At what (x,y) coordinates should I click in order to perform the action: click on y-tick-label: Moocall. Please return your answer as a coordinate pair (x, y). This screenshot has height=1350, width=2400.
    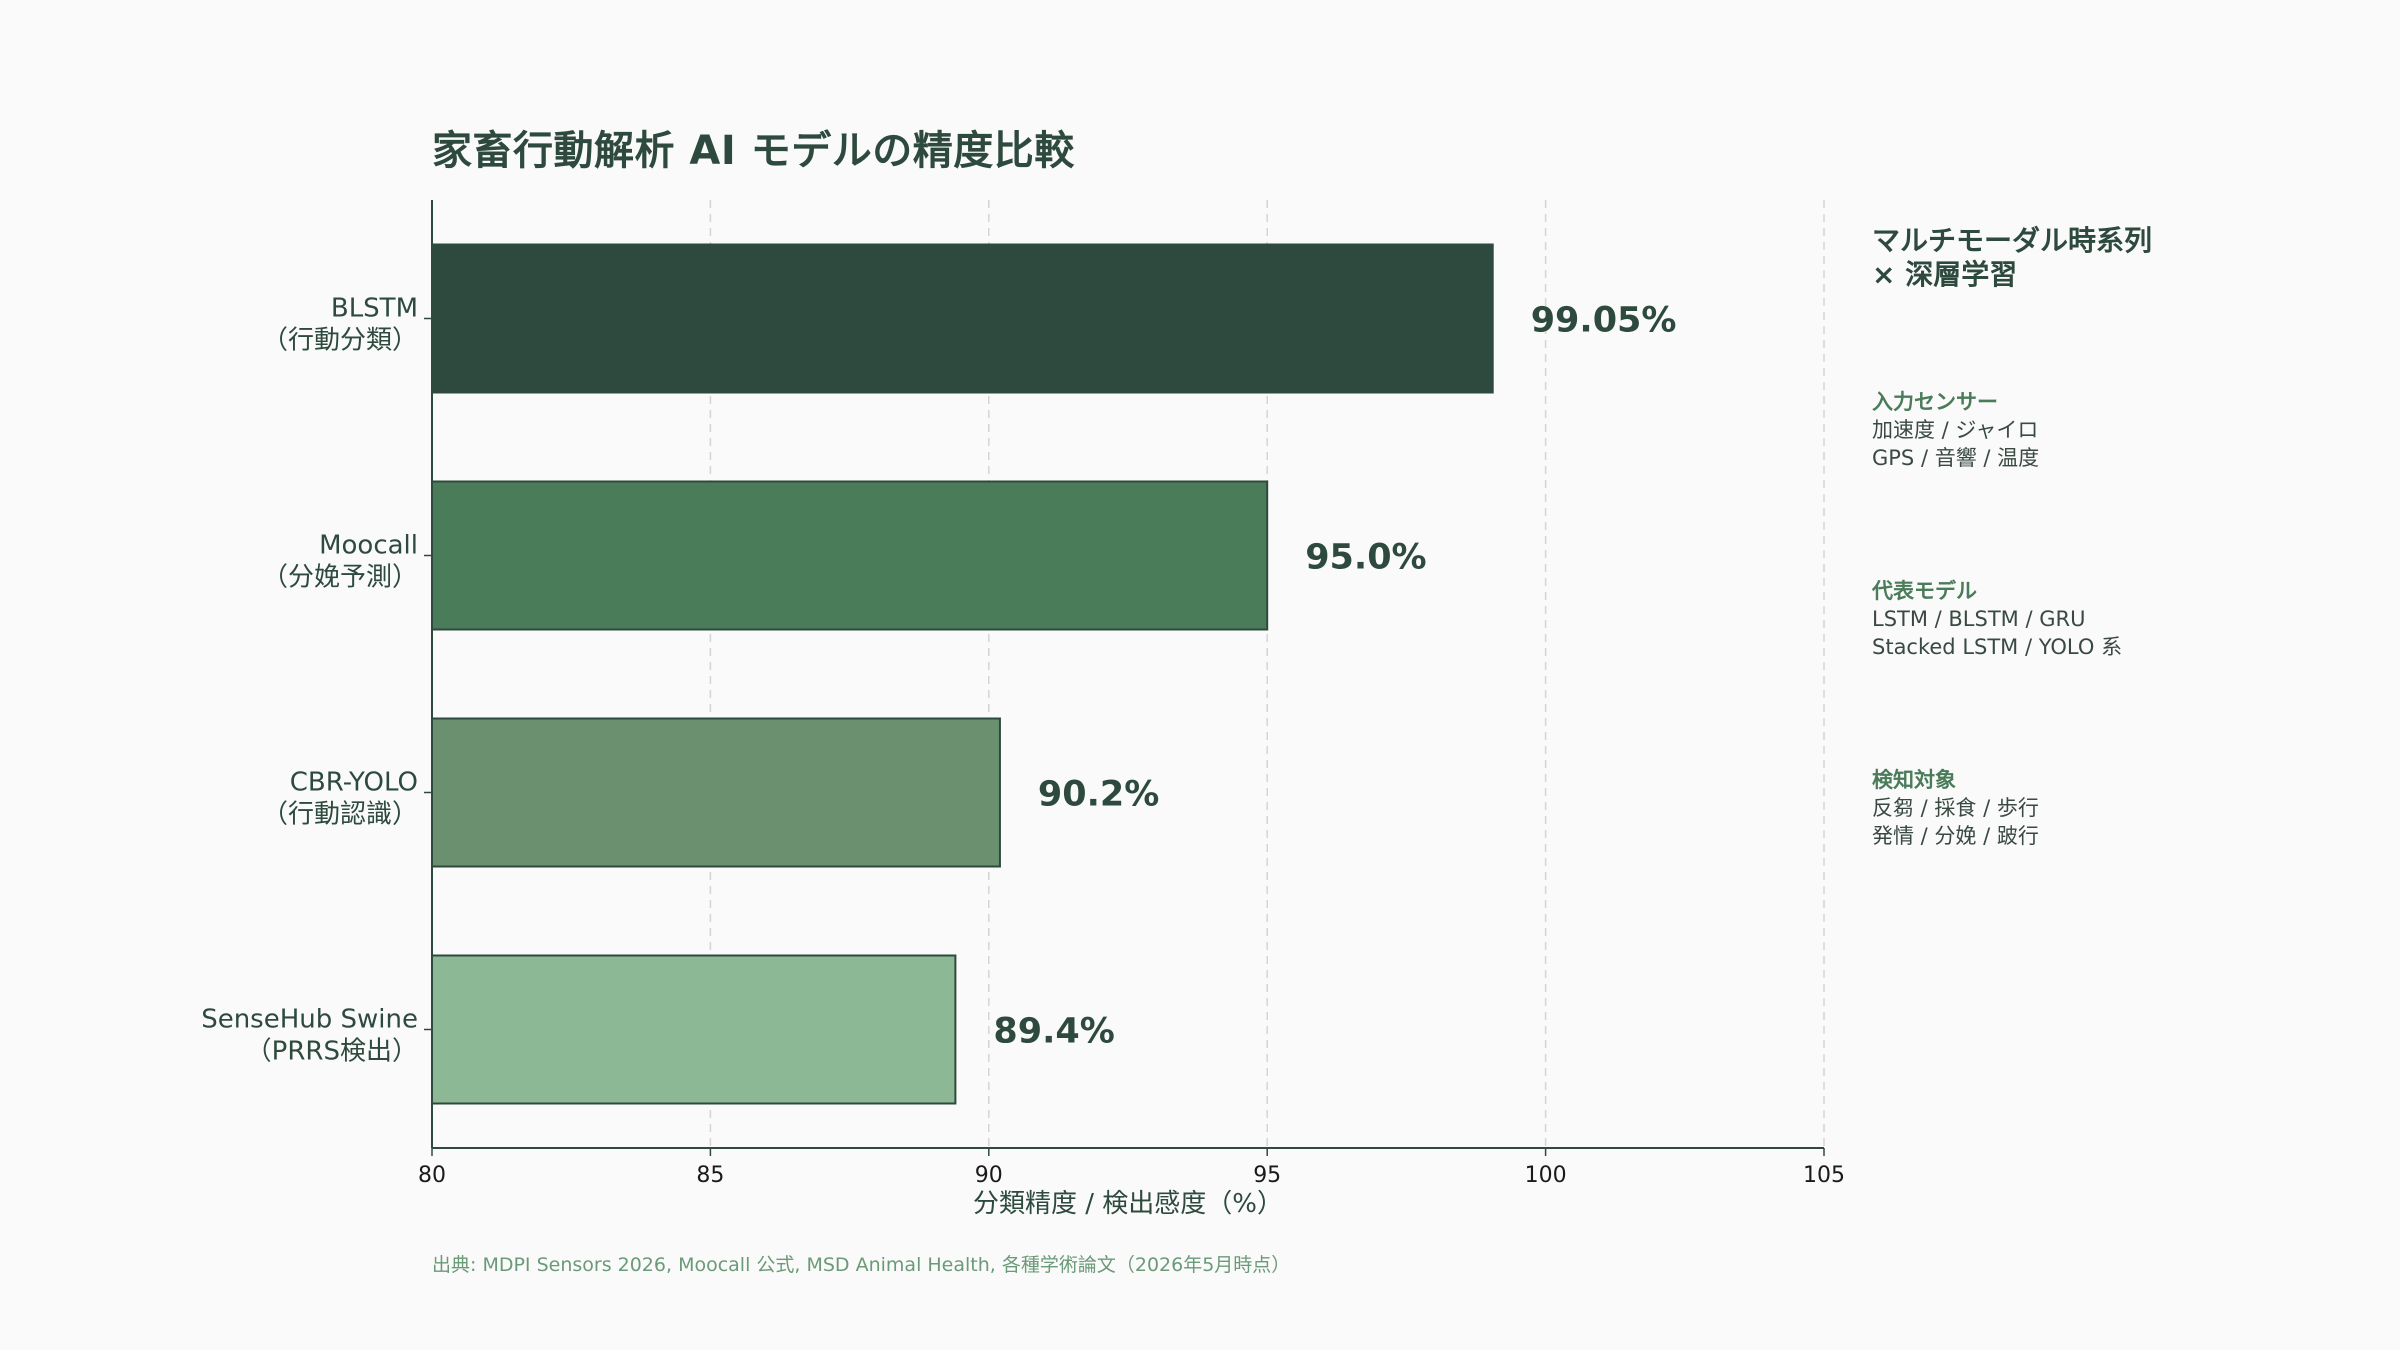
    Looking at the image, I should click on (368, 546).